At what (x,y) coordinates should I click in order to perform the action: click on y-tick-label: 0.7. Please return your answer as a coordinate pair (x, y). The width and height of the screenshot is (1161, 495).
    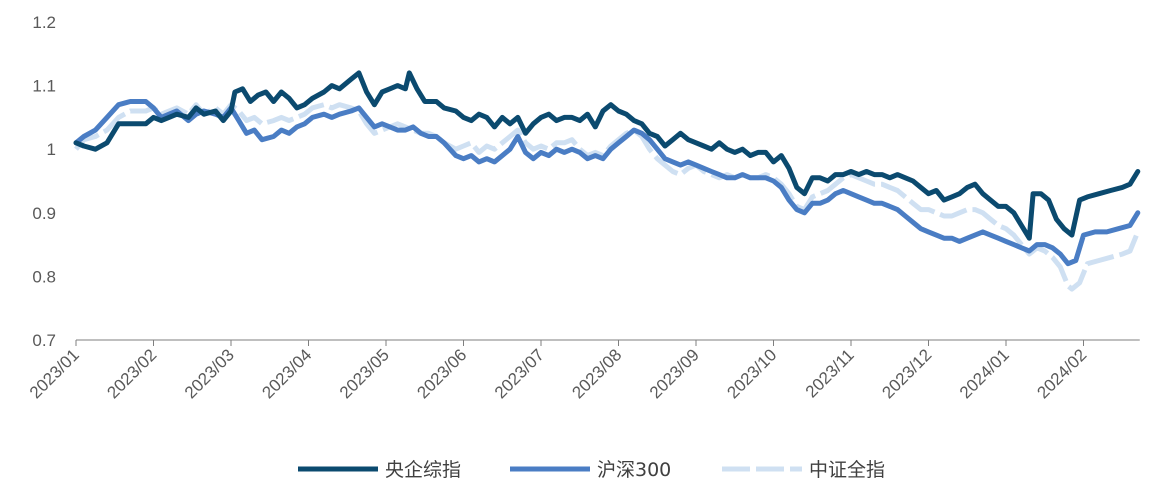
    Looking at the image, I should click on (44, 340).